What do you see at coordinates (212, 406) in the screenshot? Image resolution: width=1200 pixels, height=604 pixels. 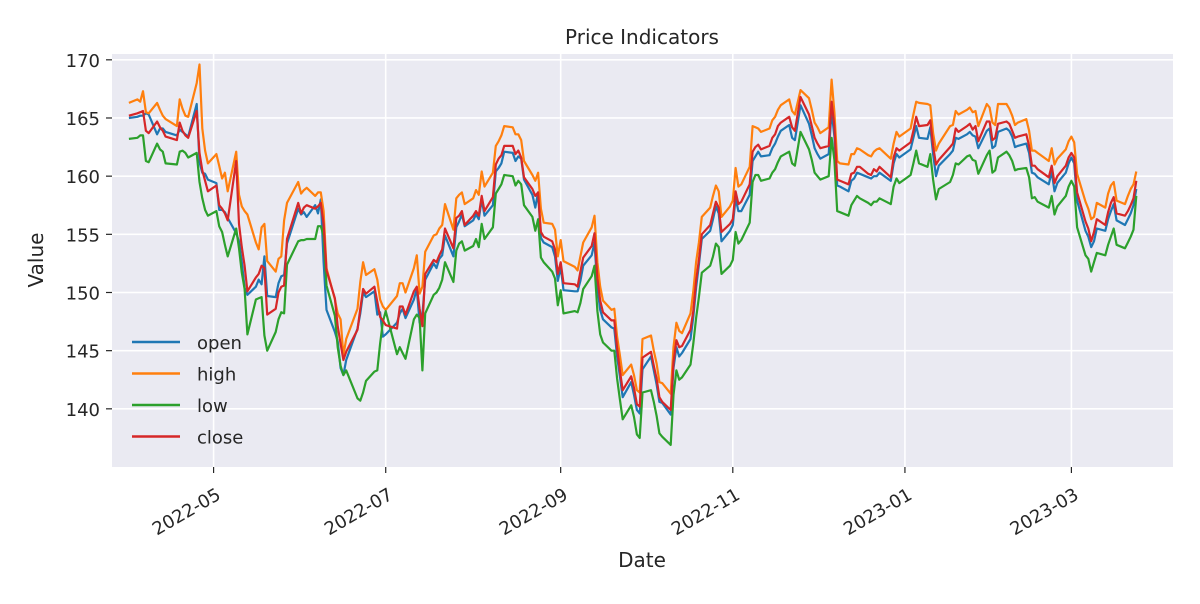 I see `legend-label-low: low` at bounding box center [212, 406].